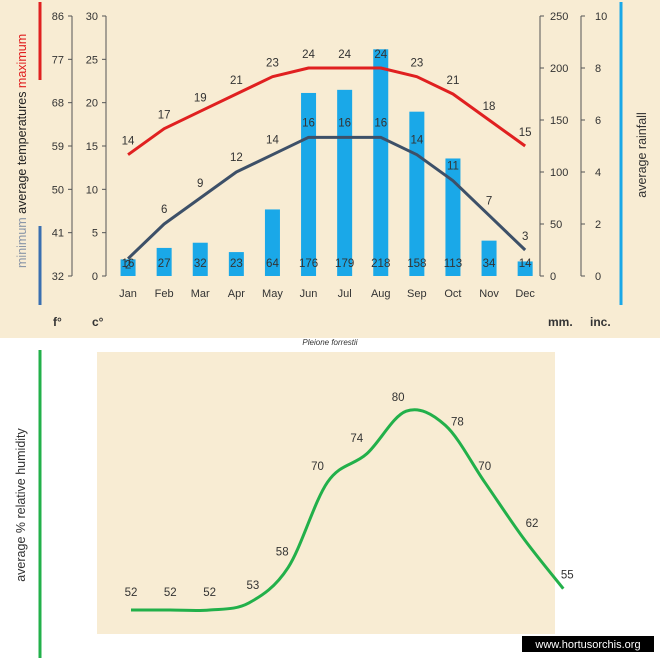 Image resolution: width=660 pixels, height=660 pixels. Describe the element at coordinates (559, 121) in the screenshot. I see `mm-tick-label: 150` at that location.